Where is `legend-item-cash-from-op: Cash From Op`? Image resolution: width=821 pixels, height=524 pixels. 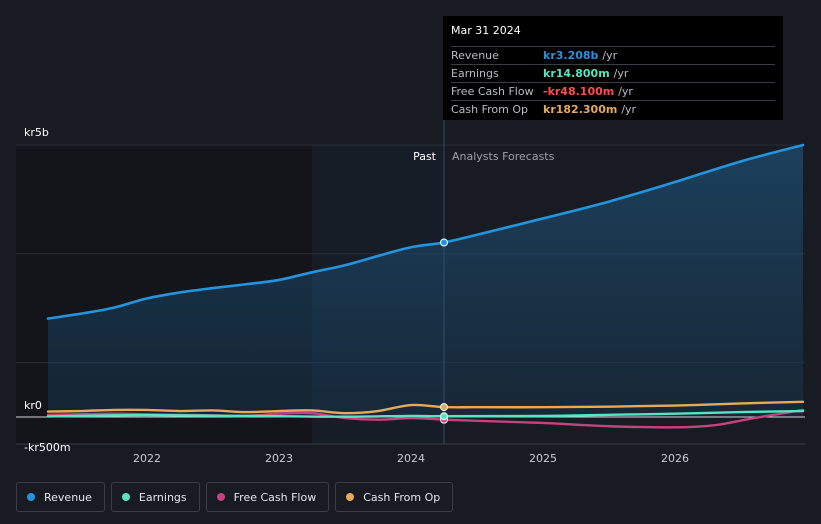
legend-item-cash-from-op: Cash From Op is located at coordinates (394, 497).